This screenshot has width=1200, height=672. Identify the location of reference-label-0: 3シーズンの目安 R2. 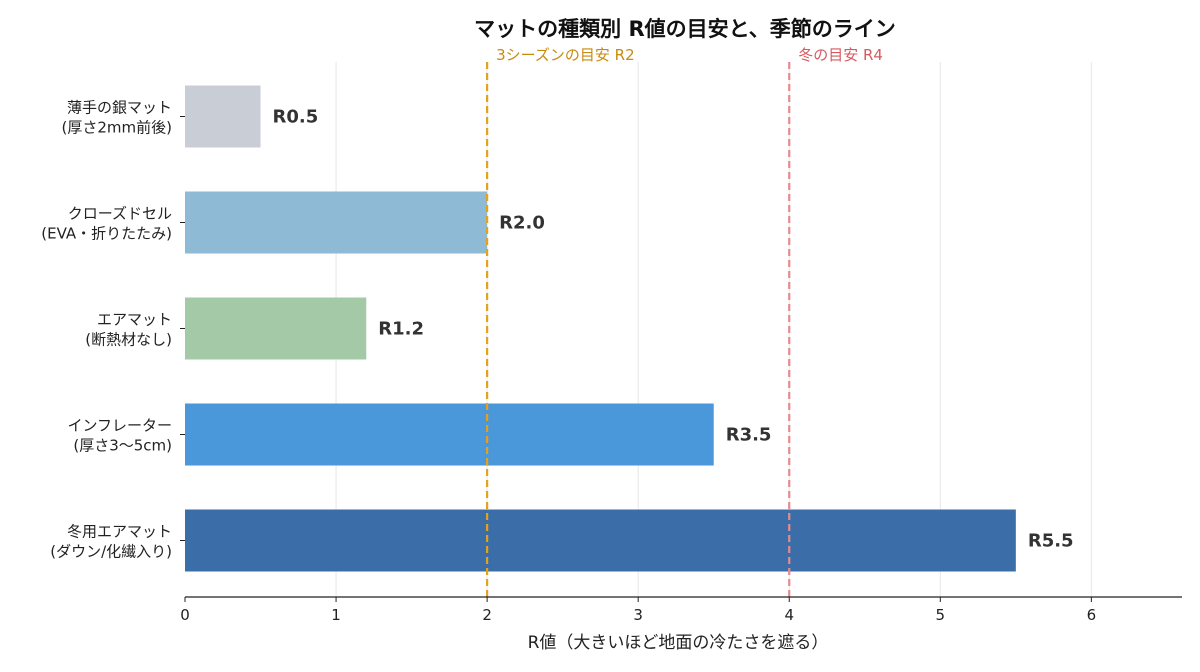
(565, 55).